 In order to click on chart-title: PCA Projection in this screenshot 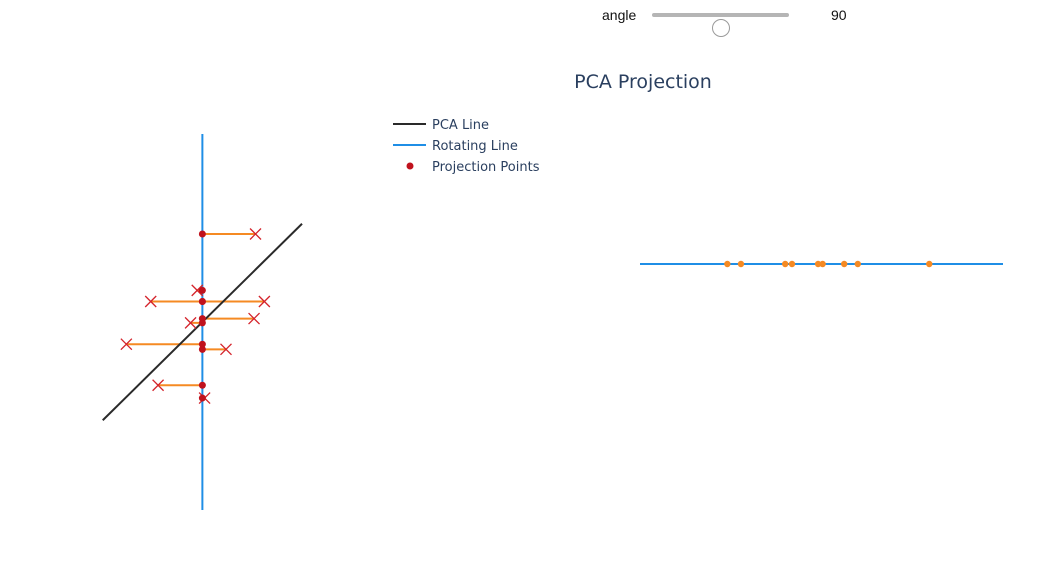, I will do `click(643, 82)`.